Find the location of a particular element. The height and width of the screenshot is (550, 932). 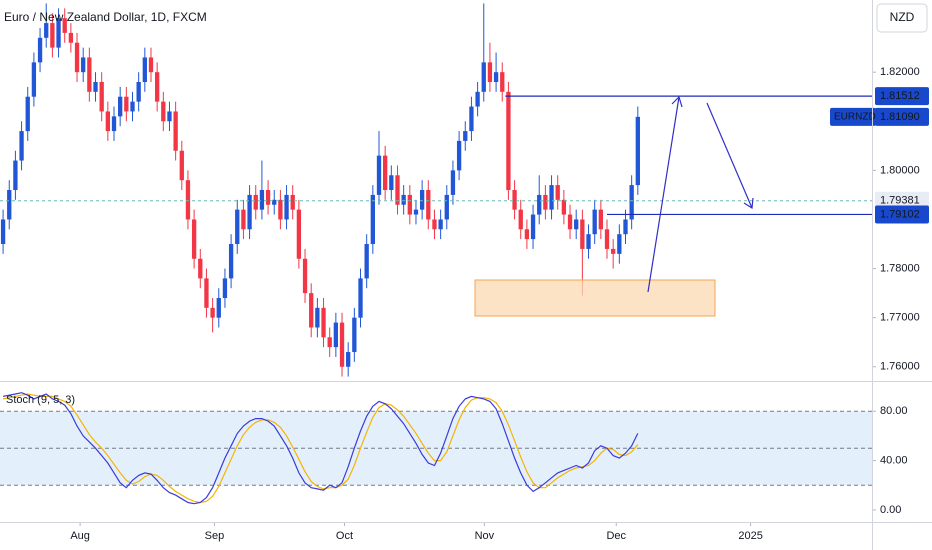

y-tick-label: 1.82000 is located at coordinates (900, 72).